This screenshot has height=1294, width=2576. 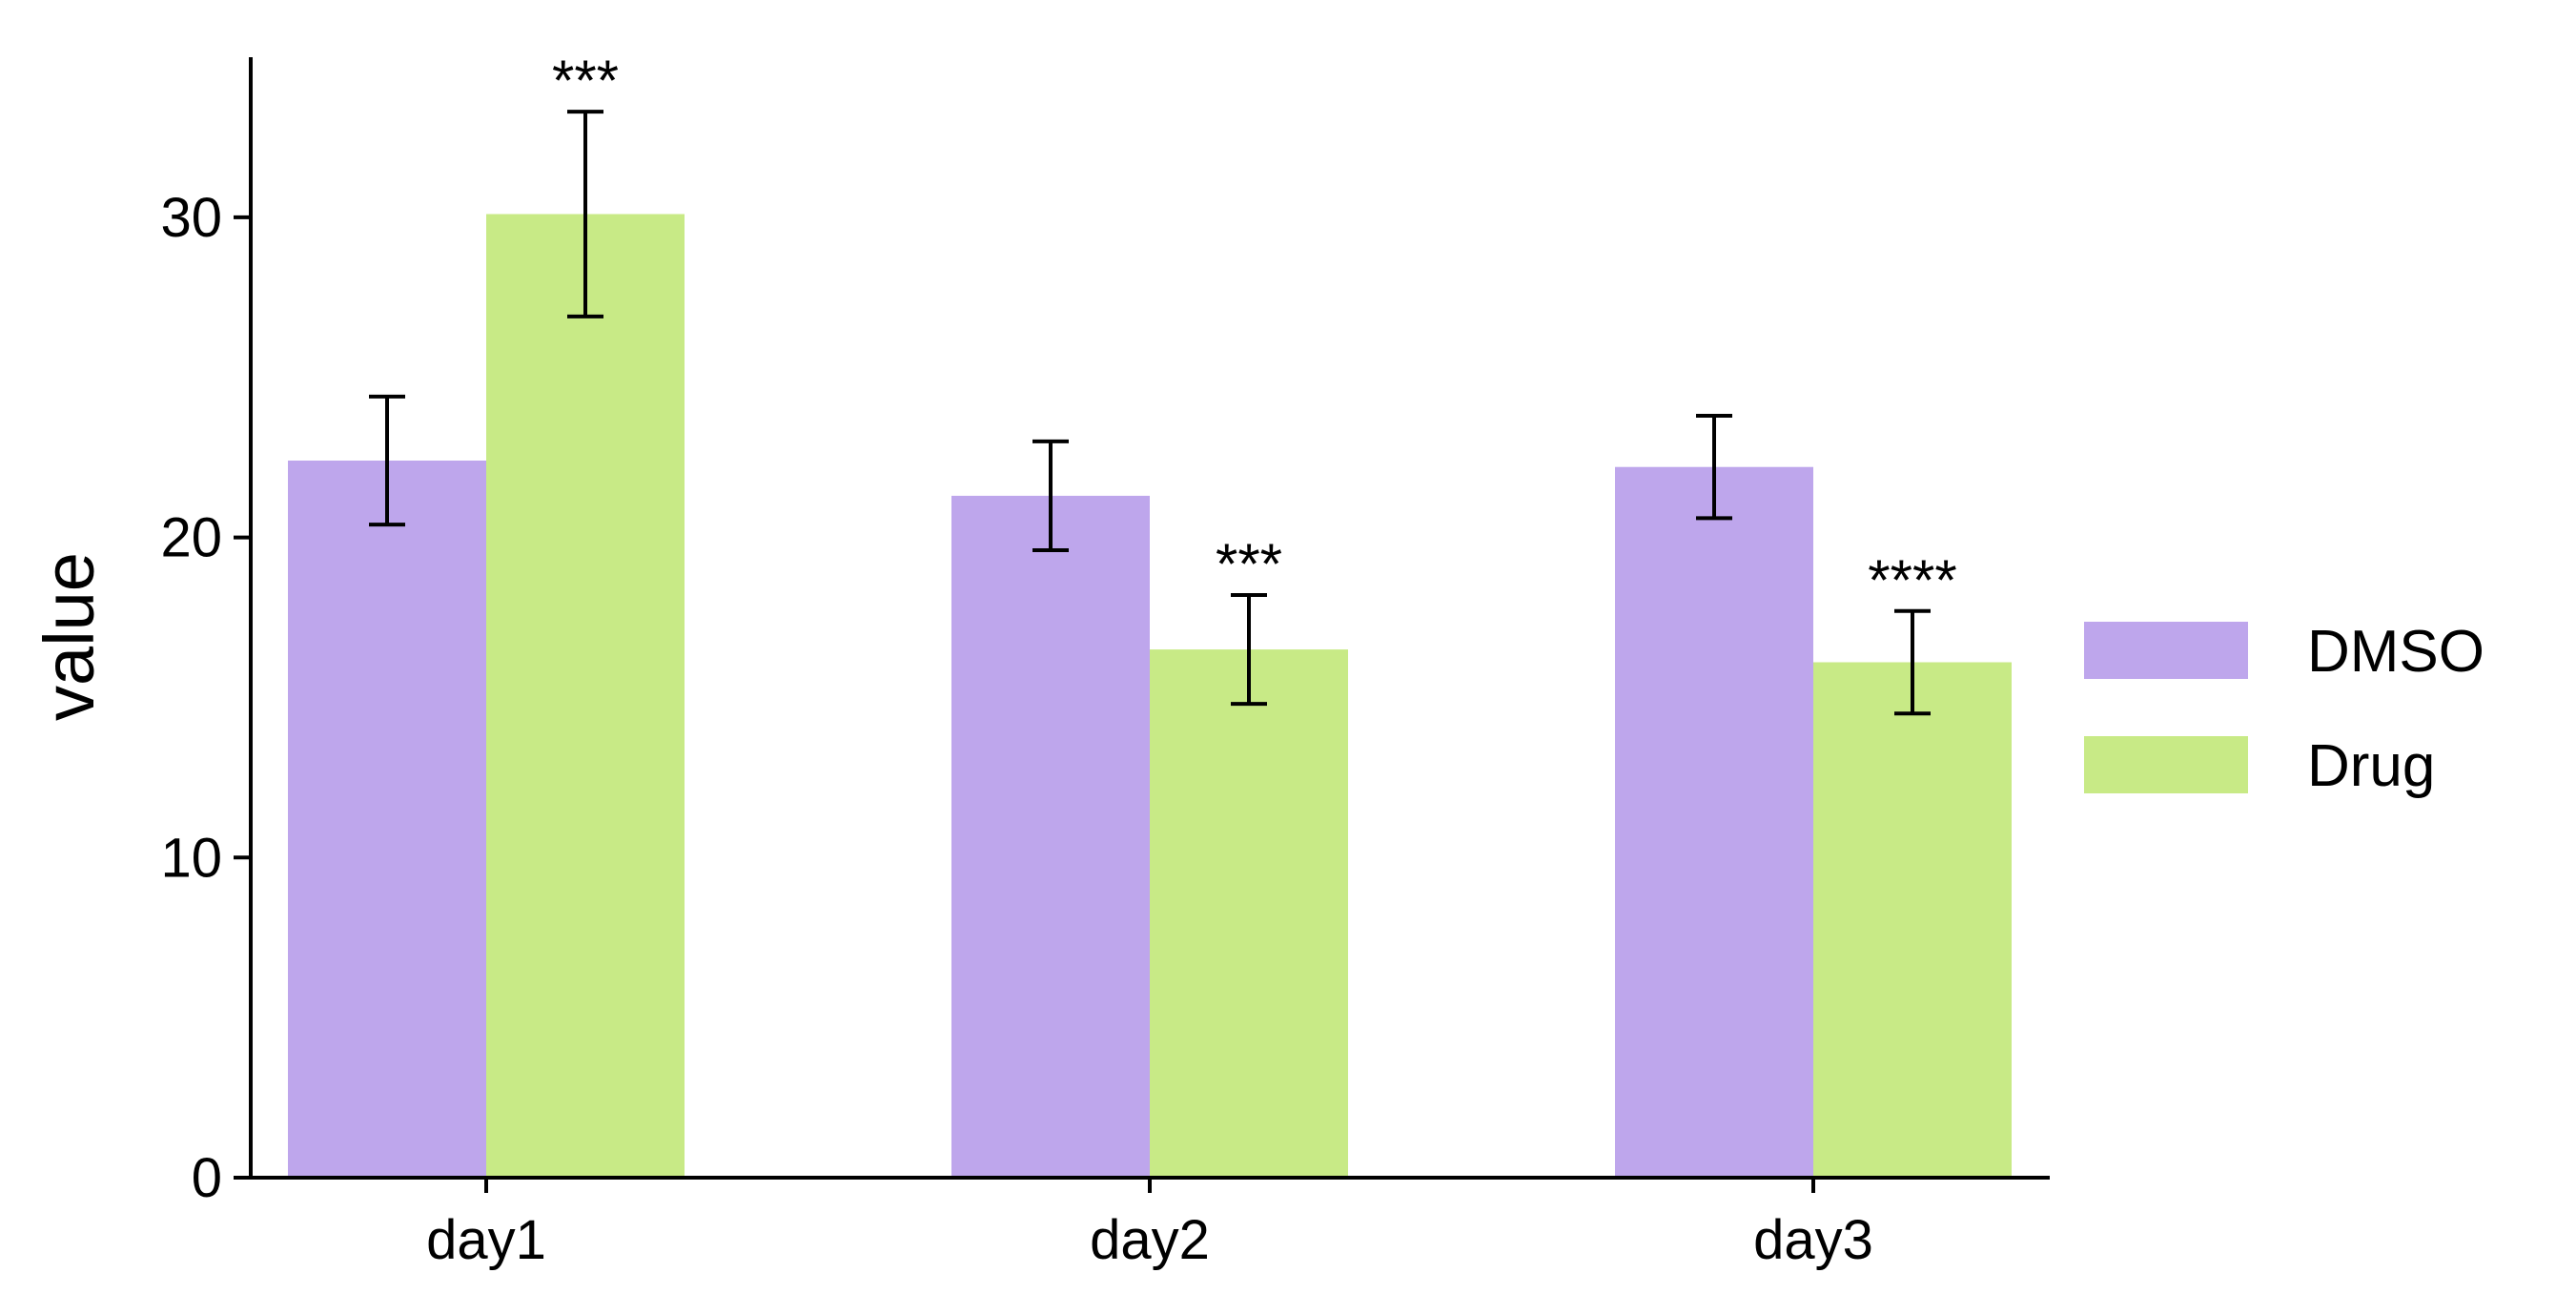 What do you see at coordinates (1913, 662) in the screenshot?
I see `error-bar-drug-day3` at bounding box center [1913, 662].